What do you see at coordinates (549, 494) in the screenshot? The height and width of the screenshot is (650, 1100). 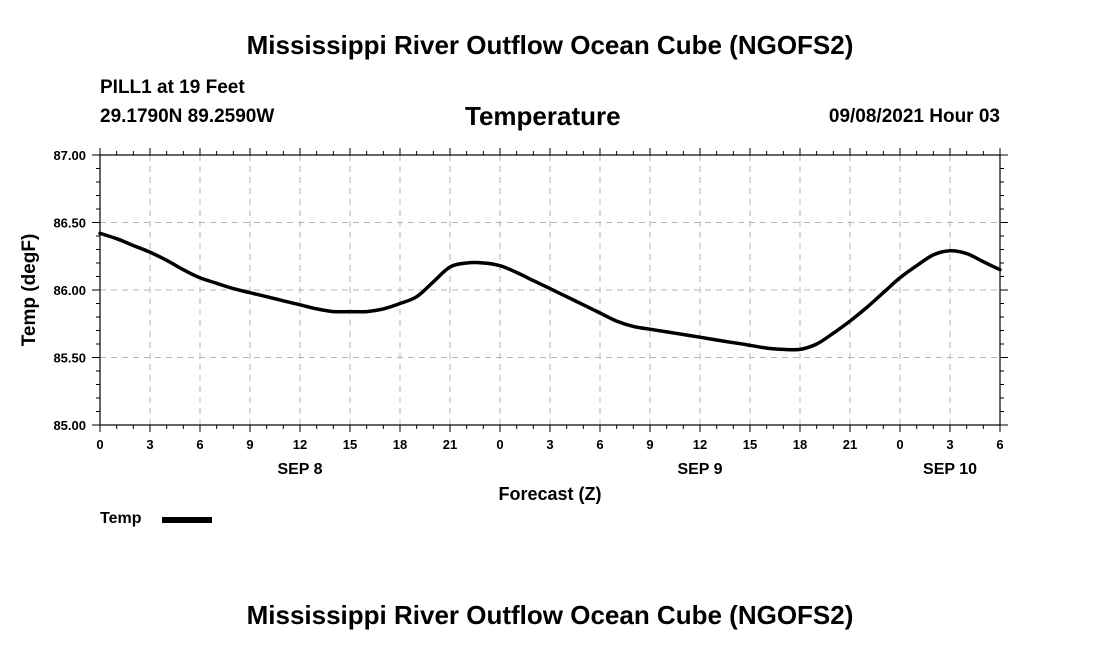 I see `x-axis-title: Forecast (Z)` at bounding box center [549, 494].